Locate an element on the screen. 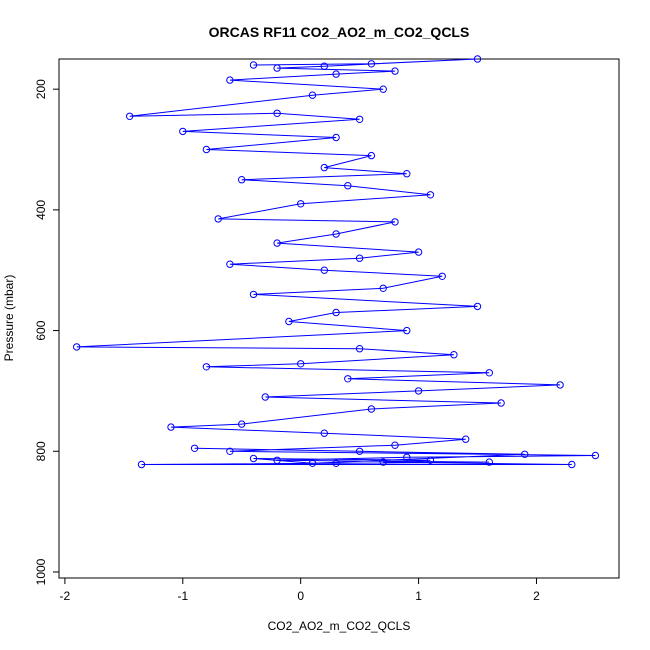  x-tick-label: 2 is located at coordinates (536, 596).